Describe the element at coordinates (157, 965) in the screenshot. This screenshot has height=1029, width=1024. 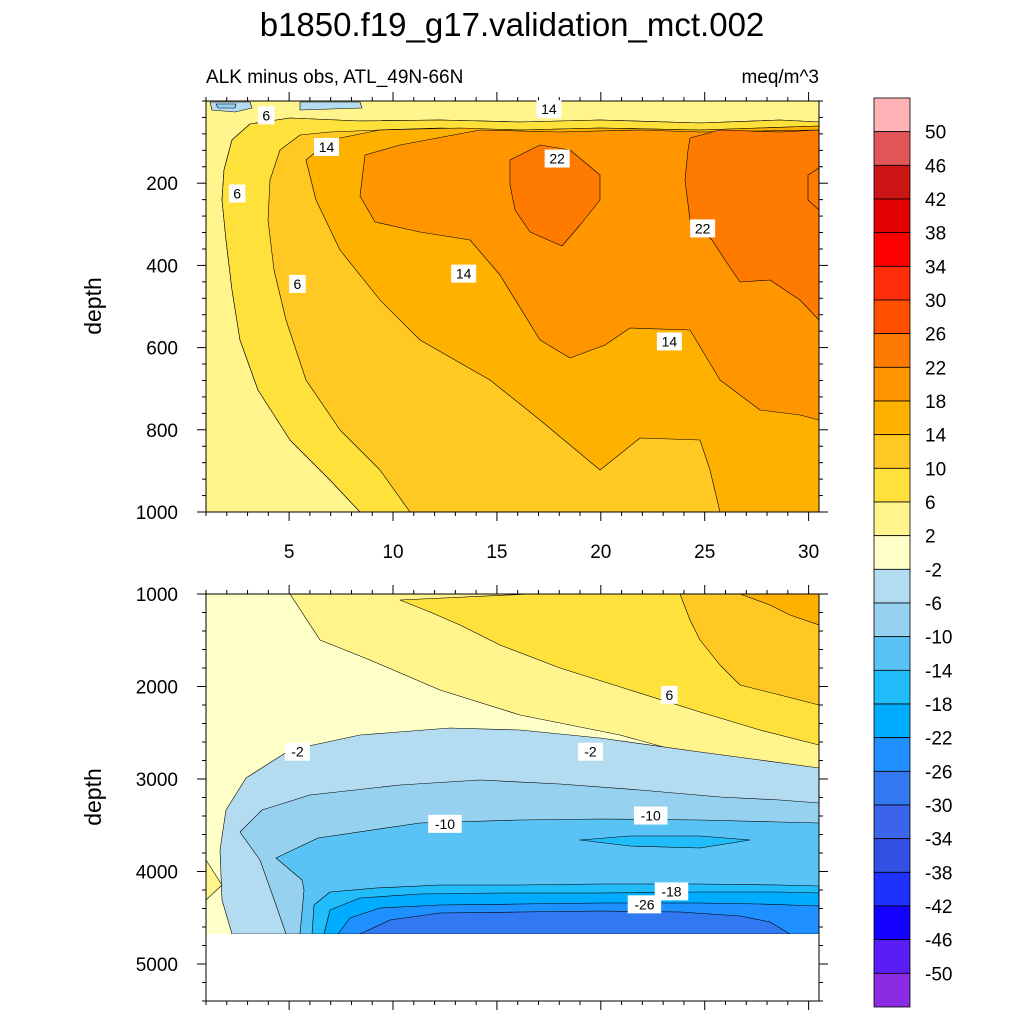
I see `y-tick-label: 5000` at that location.